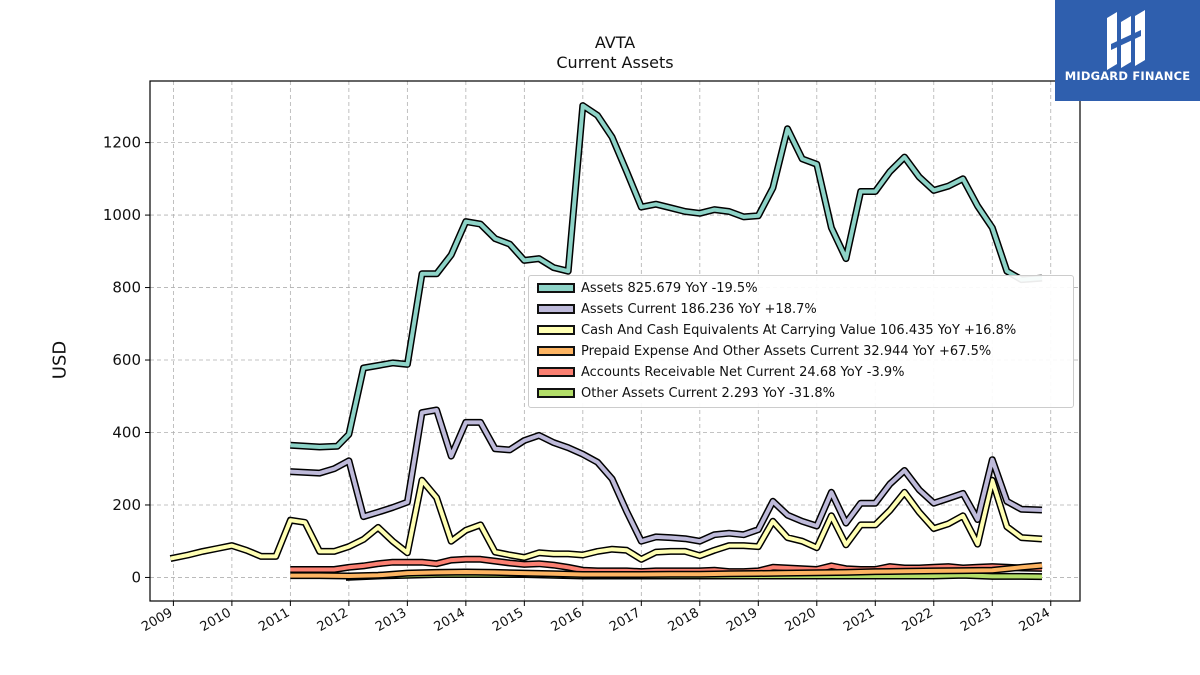  What do you see at coordinates (615, 62) in the screenshot?
I see `chart-subtitle: Current Assets` at bounding box center [615, 62].